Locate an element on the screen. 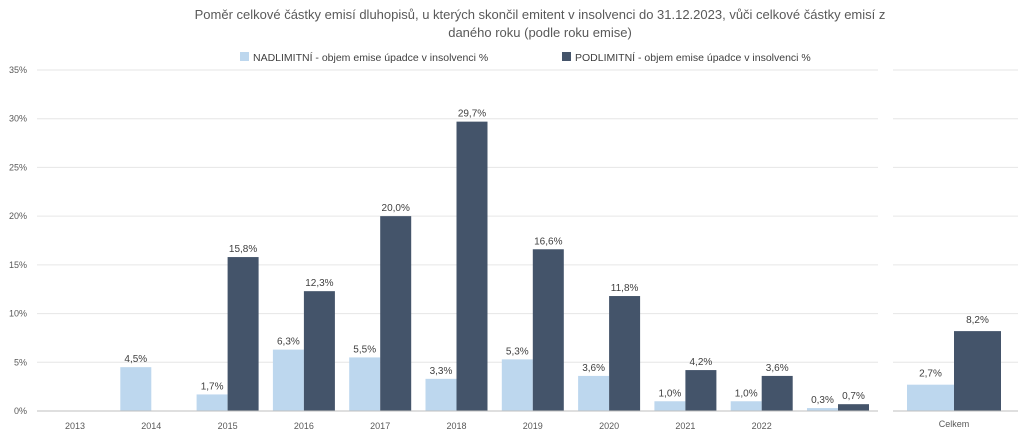  data-label: 0,7% is located at coordinates (853, 396).